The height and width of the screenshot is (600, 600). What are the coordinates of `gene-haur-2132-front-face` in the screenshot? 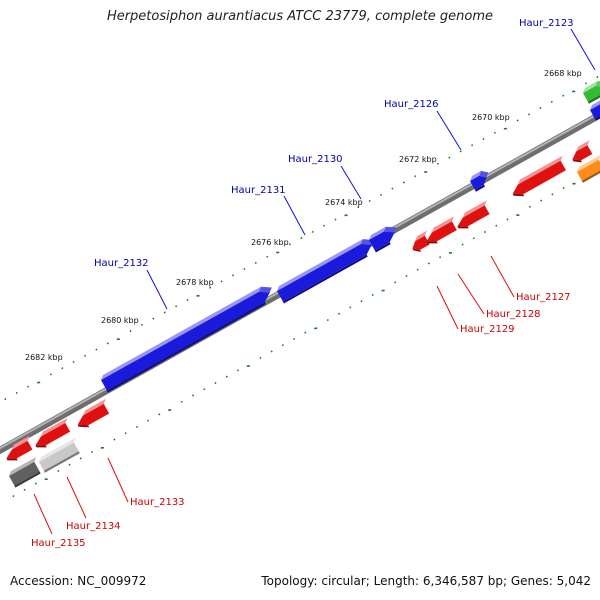 It's located at (185, 341).